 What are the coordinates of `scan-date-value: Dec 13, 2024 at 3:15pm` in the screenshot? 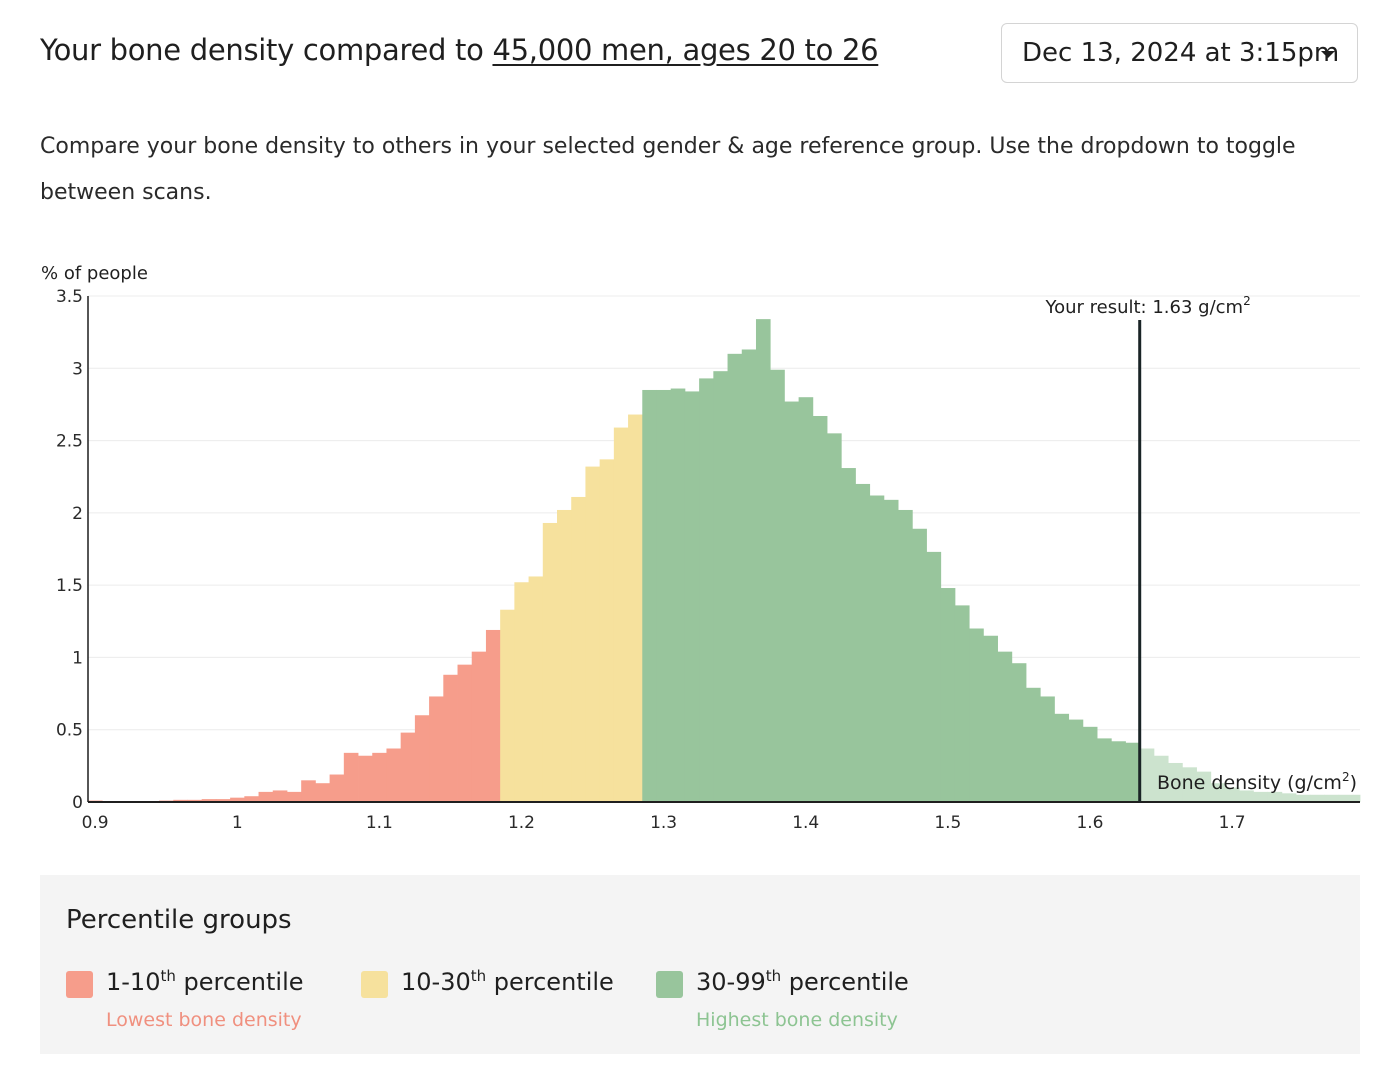 It's located at (1181, 53).